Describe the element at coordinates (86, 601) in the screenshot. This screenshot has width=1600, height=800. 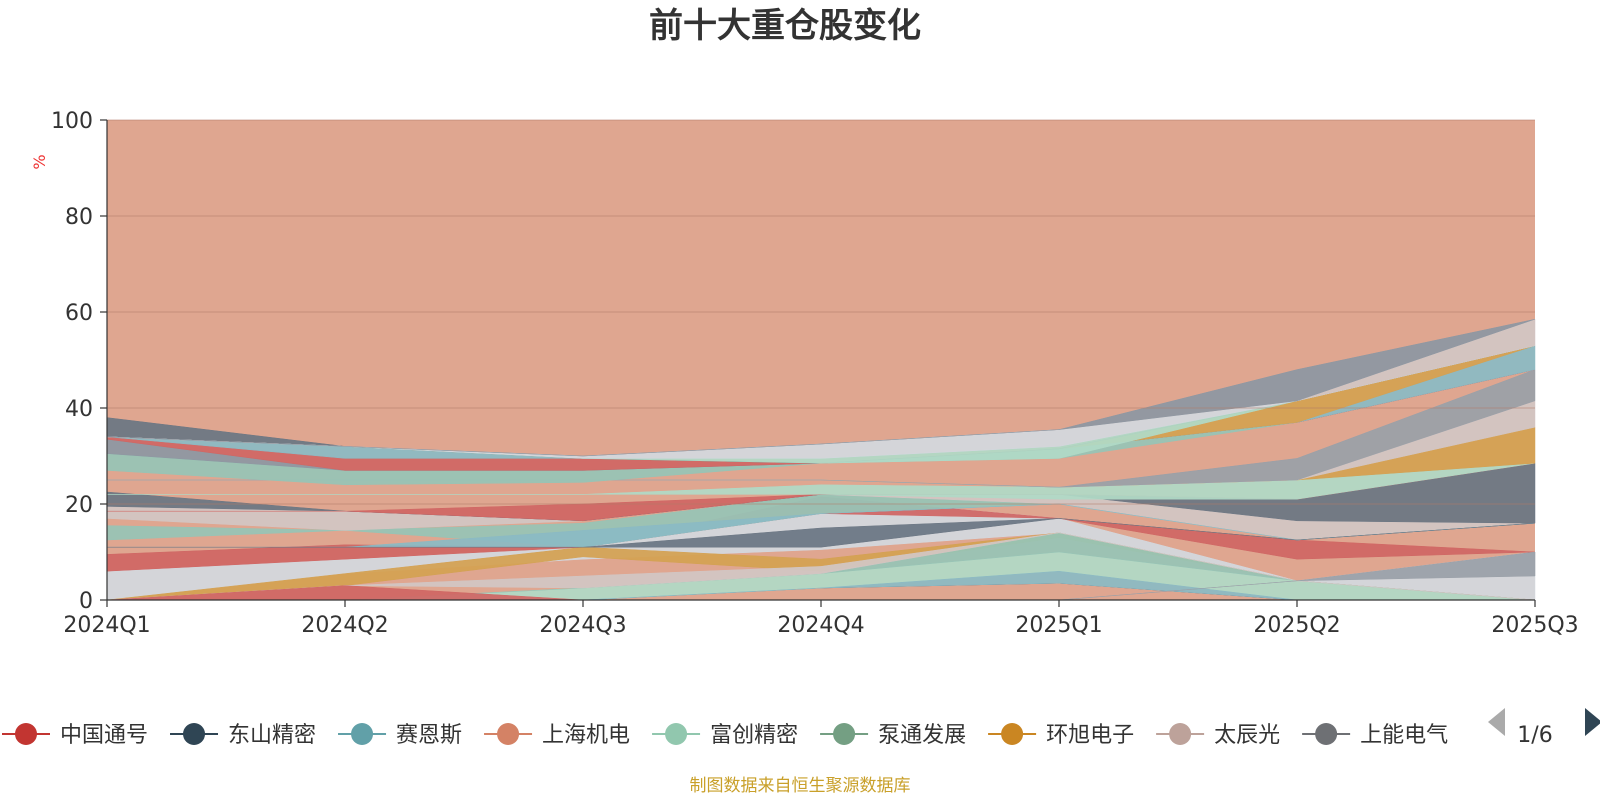
I see `y-tick-label: 0` at that location.